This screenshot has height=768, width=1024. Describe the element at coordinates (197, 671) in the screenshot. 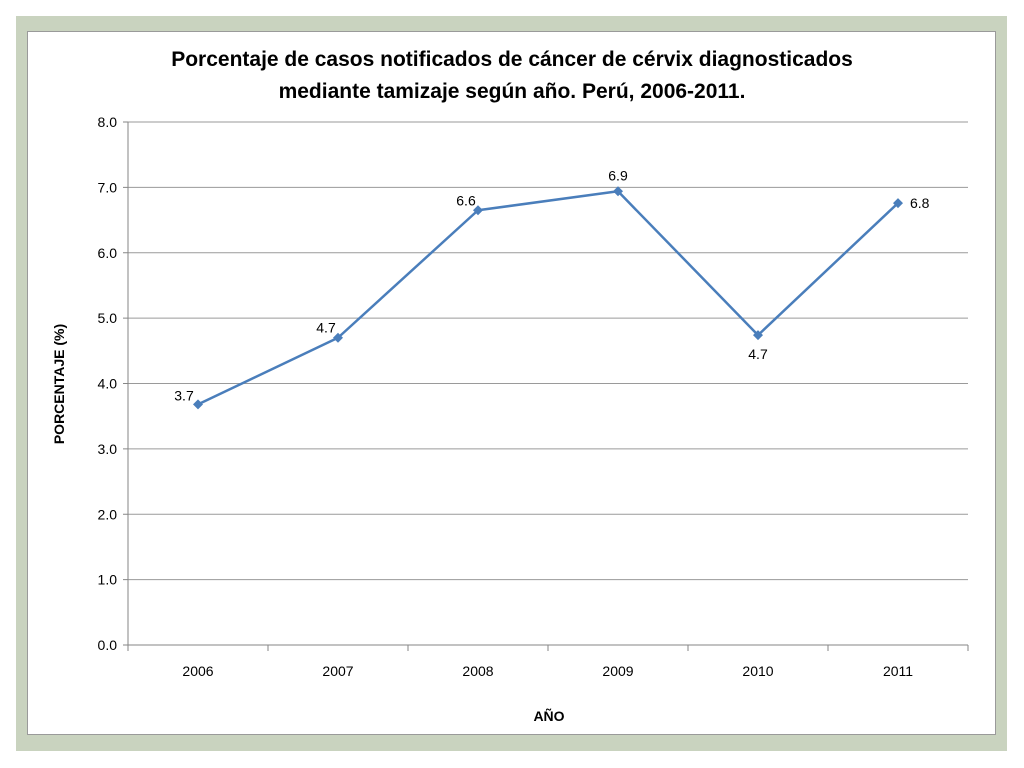

I see `x-tick-label: 2006` at that location.